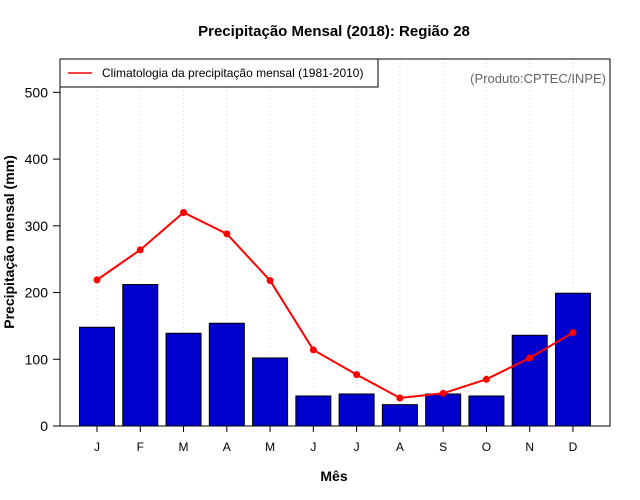 Image resolution: width=640 pixels, height=500 pixels. What do you see at coordinates (573, 447) in the screenshot?
I see `x-tick-label: D` at bounding box center [573, 447].